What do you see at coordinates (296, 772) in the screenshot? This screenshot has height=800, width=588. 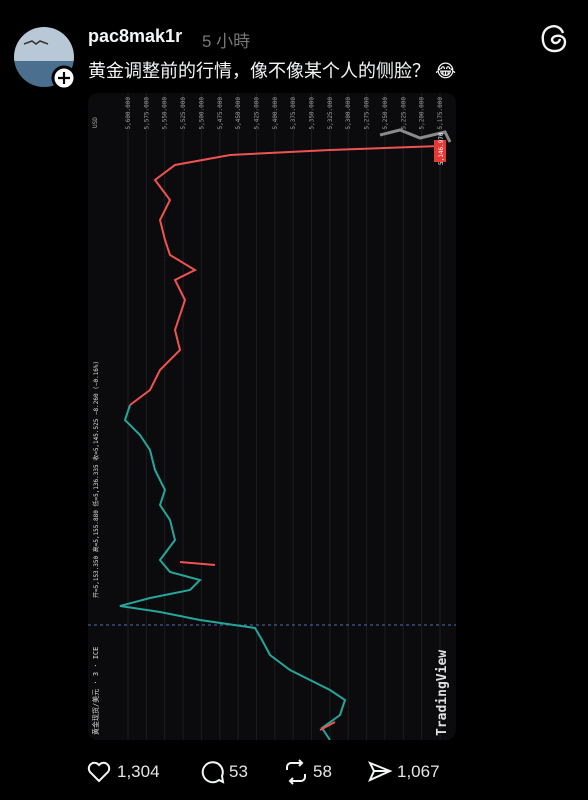 I see `repost-icon` at bounding box center [296, 772].